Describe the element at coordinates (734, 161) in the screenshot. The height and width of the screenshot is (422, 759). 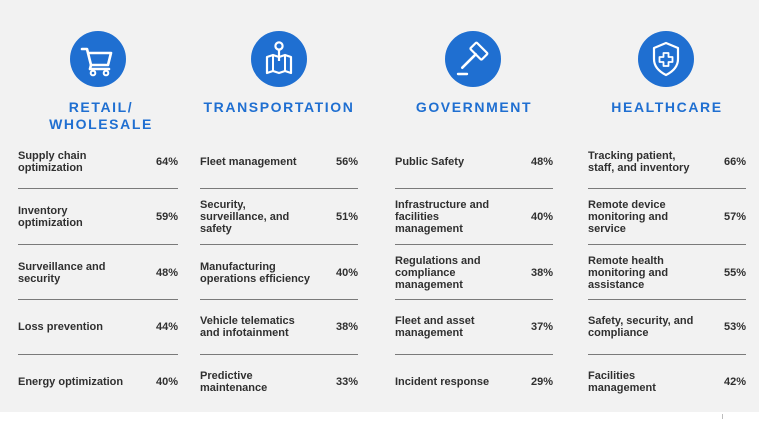
I see `use-case-percent: 66%` at that location.